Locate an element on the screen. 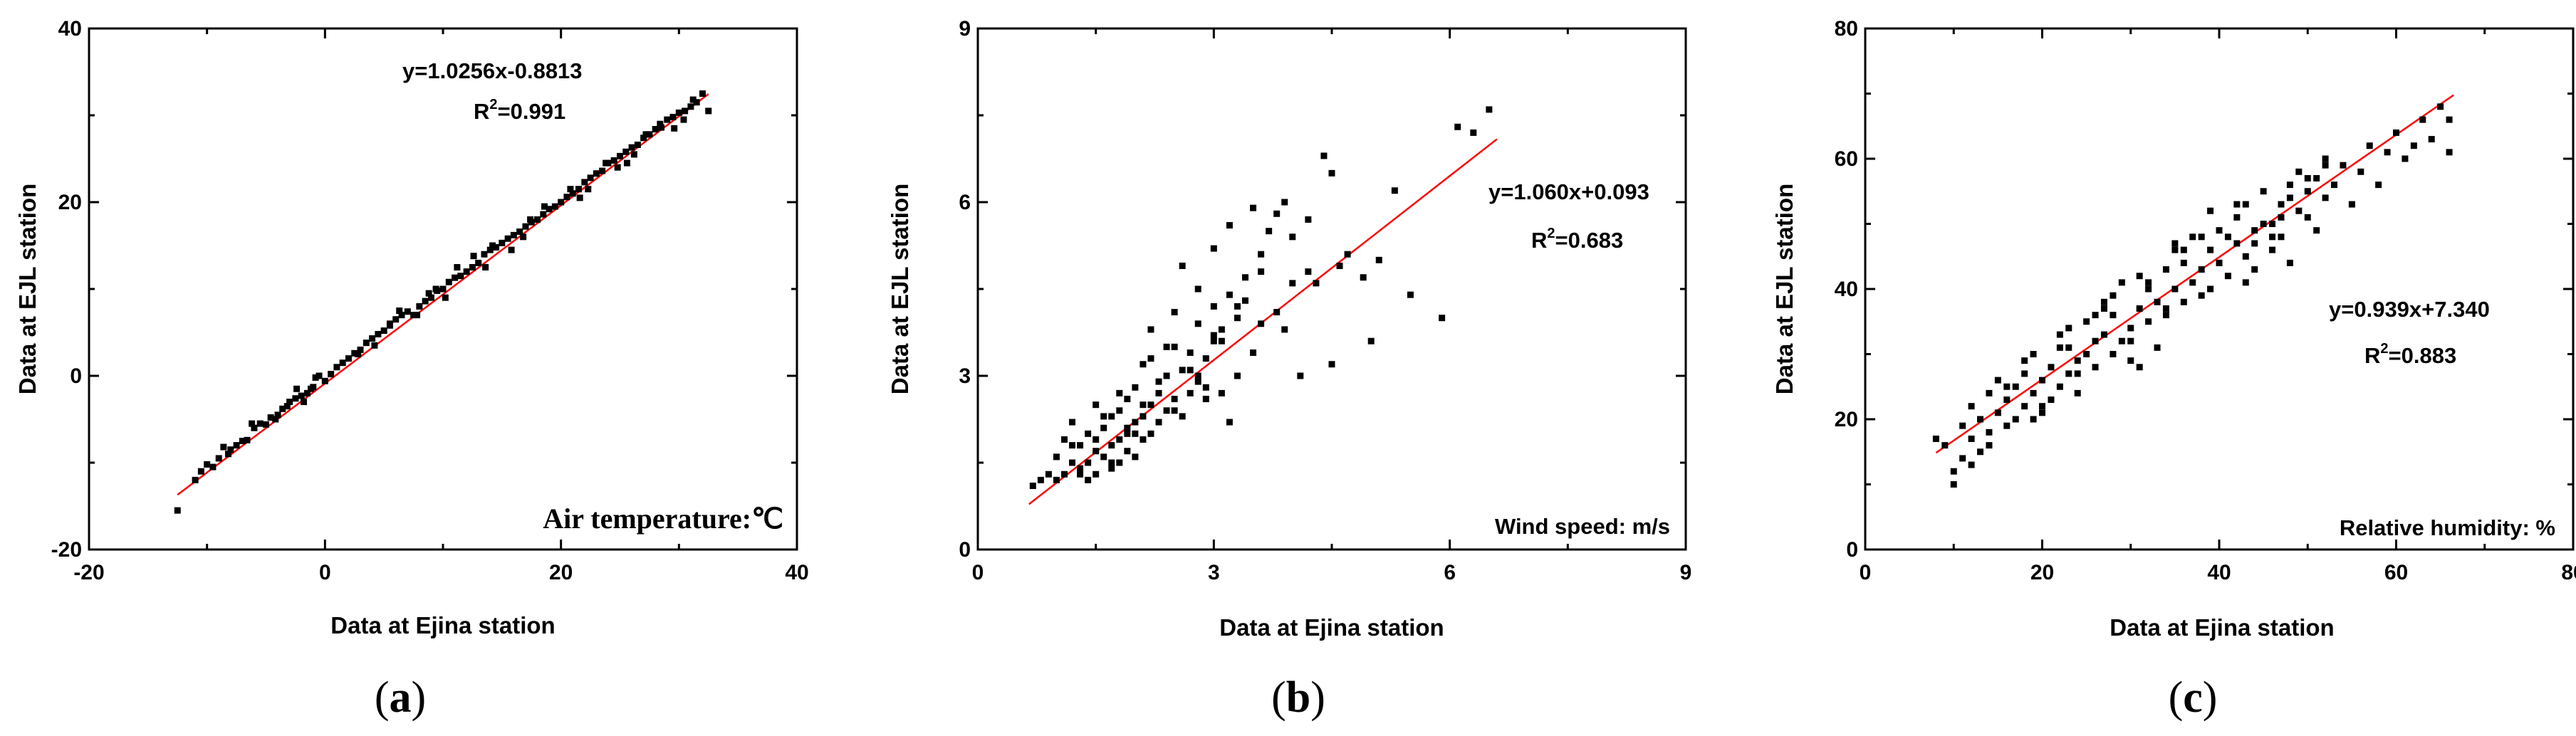  x-tick-label: 40 is located at coordinates (797, 572).